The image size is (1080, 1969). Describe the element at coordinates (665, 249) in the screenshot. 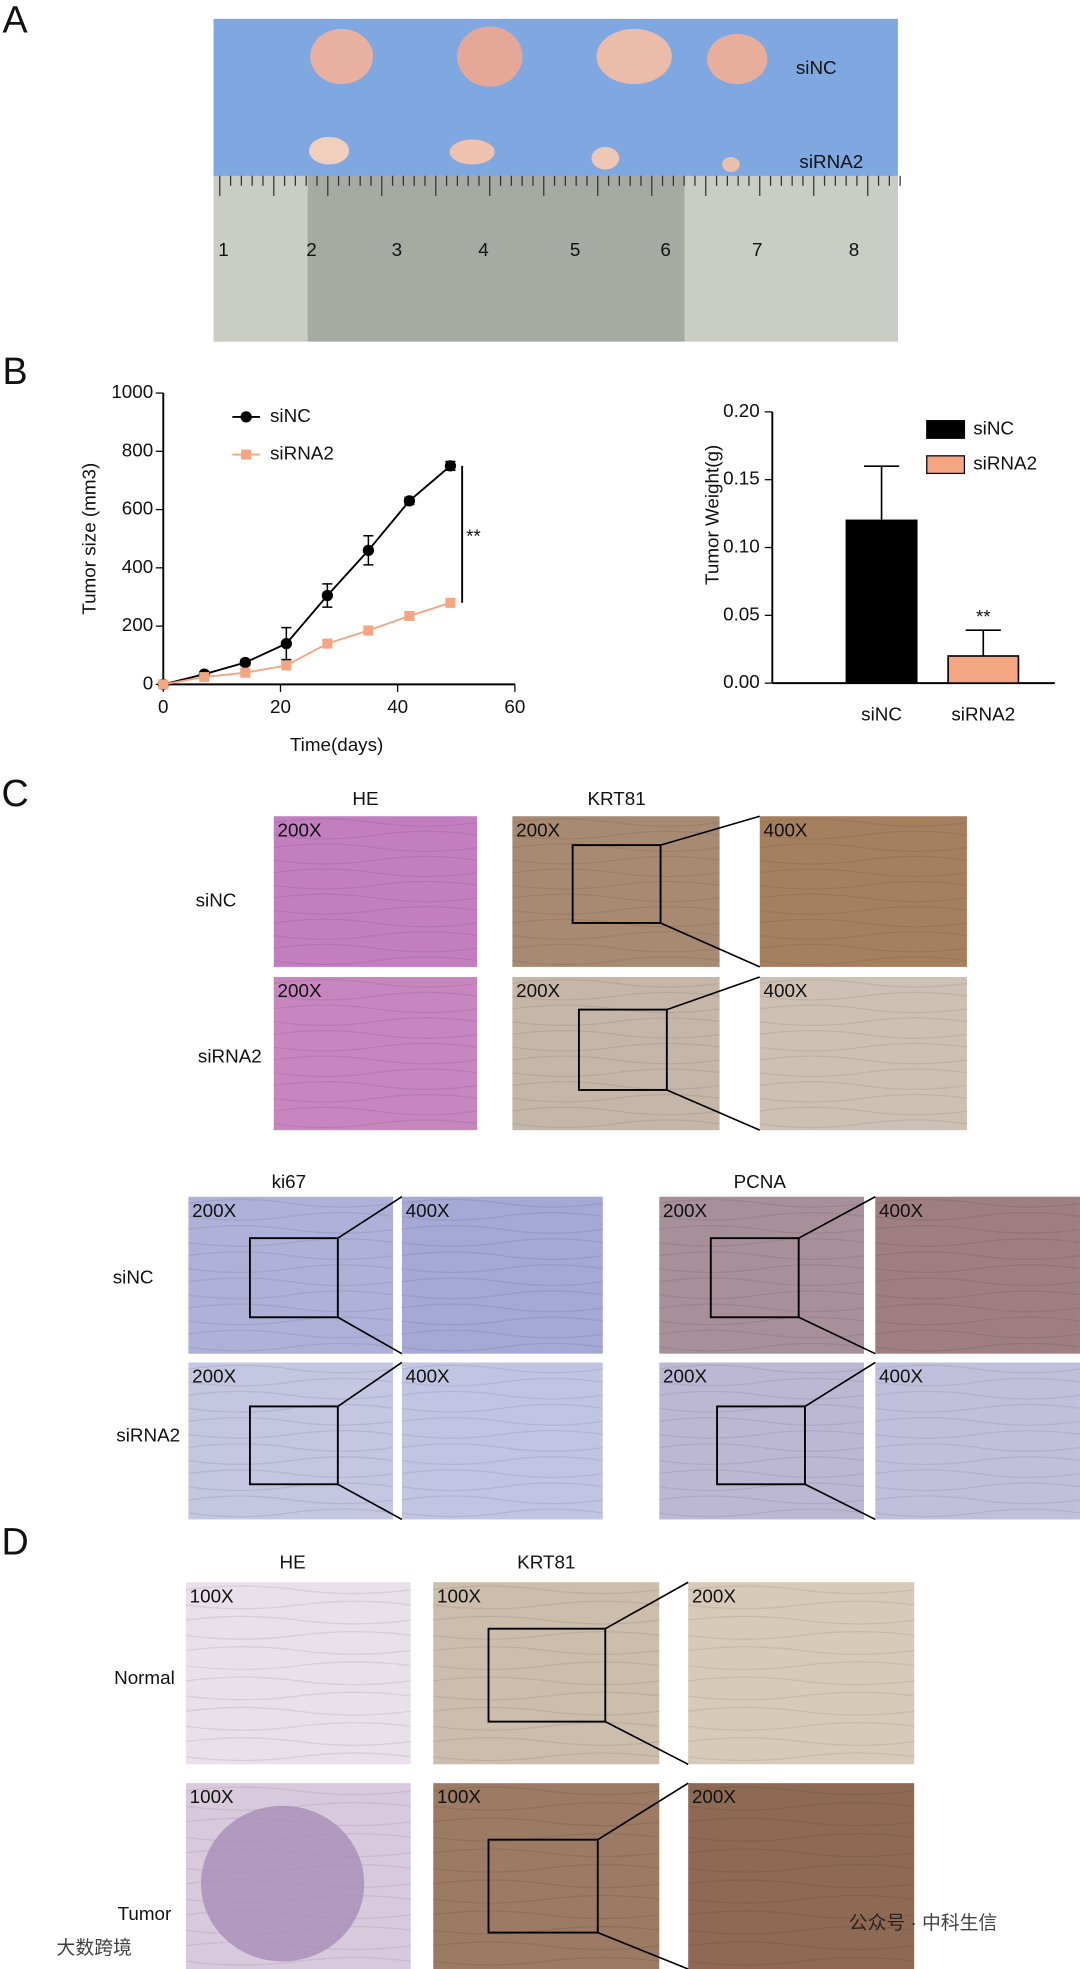

I see `ruler-number: 6` at that location.